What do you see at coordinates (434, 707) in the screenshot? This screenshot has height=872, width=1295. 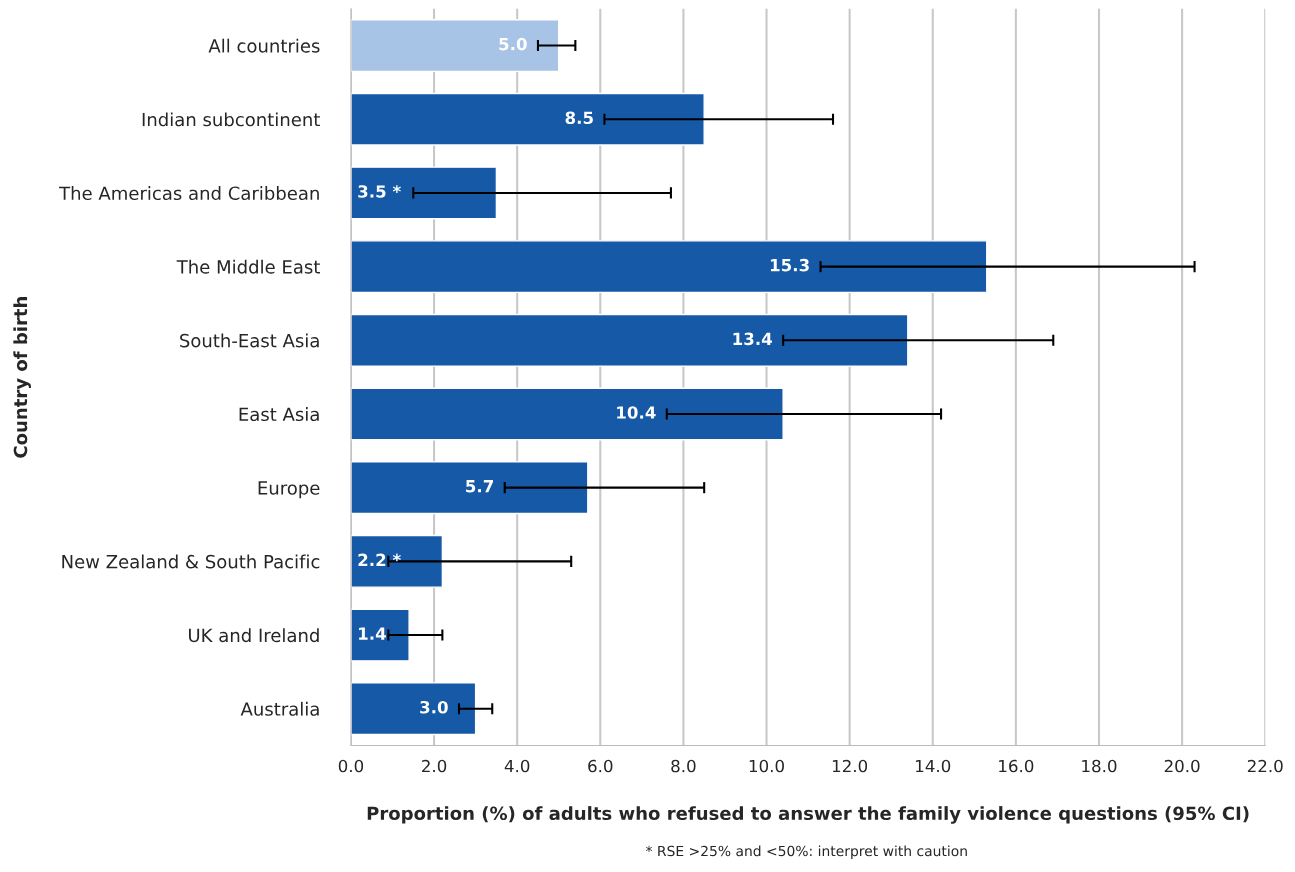 I see `data-label: 3.0` at bounding box center [434, 707].